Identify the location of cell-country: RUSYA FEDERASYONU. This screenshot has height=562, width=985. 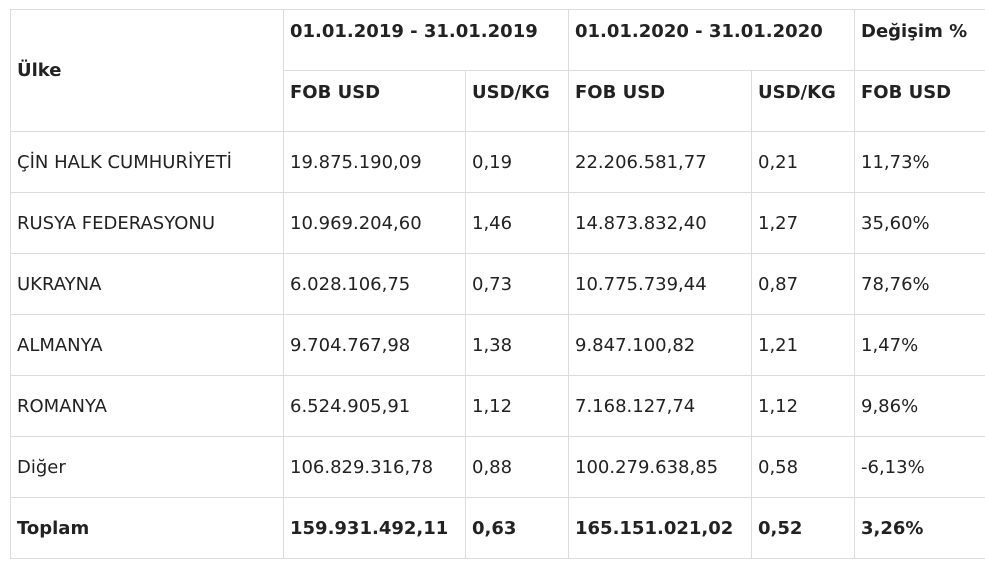
(147, 223).